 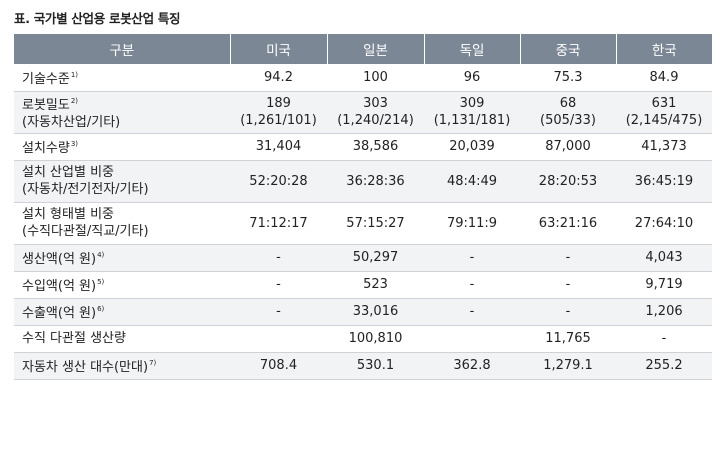 I want to click on row-label-text: 설치 산업별 비중, so click(x=68, y=172).